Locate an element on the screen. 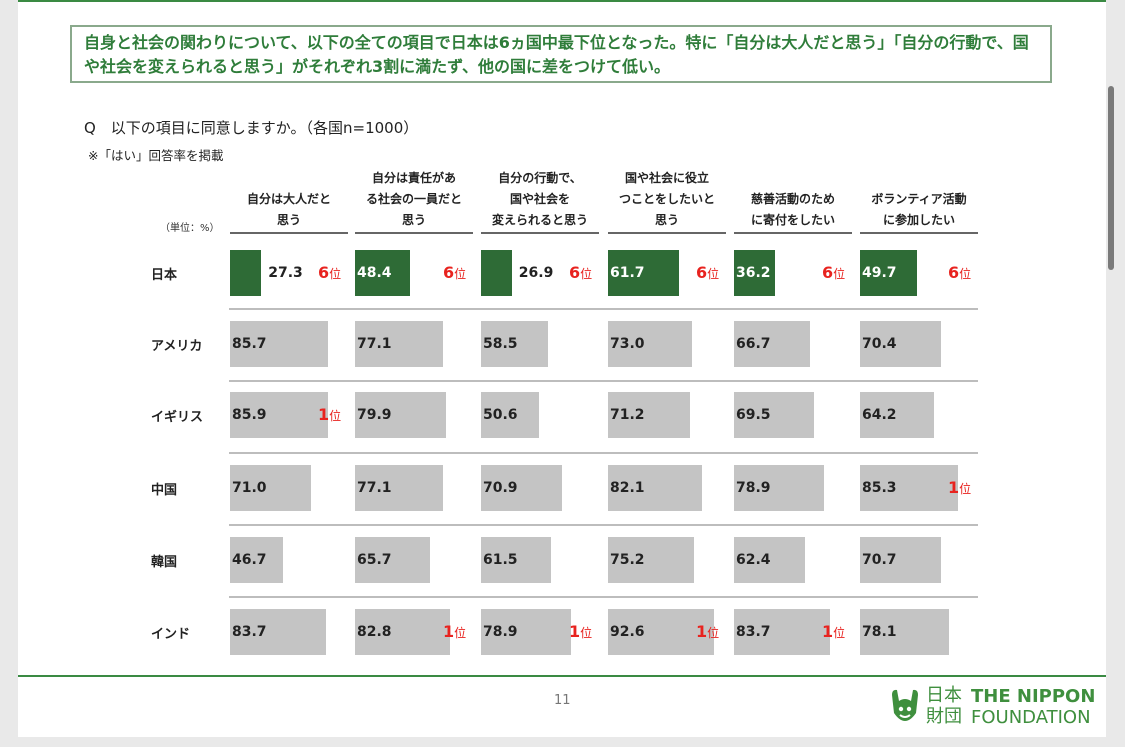 This screenshot has width=1125, height=747. column-header-line: に寄付をしたい is located at coordinates (792, 220).